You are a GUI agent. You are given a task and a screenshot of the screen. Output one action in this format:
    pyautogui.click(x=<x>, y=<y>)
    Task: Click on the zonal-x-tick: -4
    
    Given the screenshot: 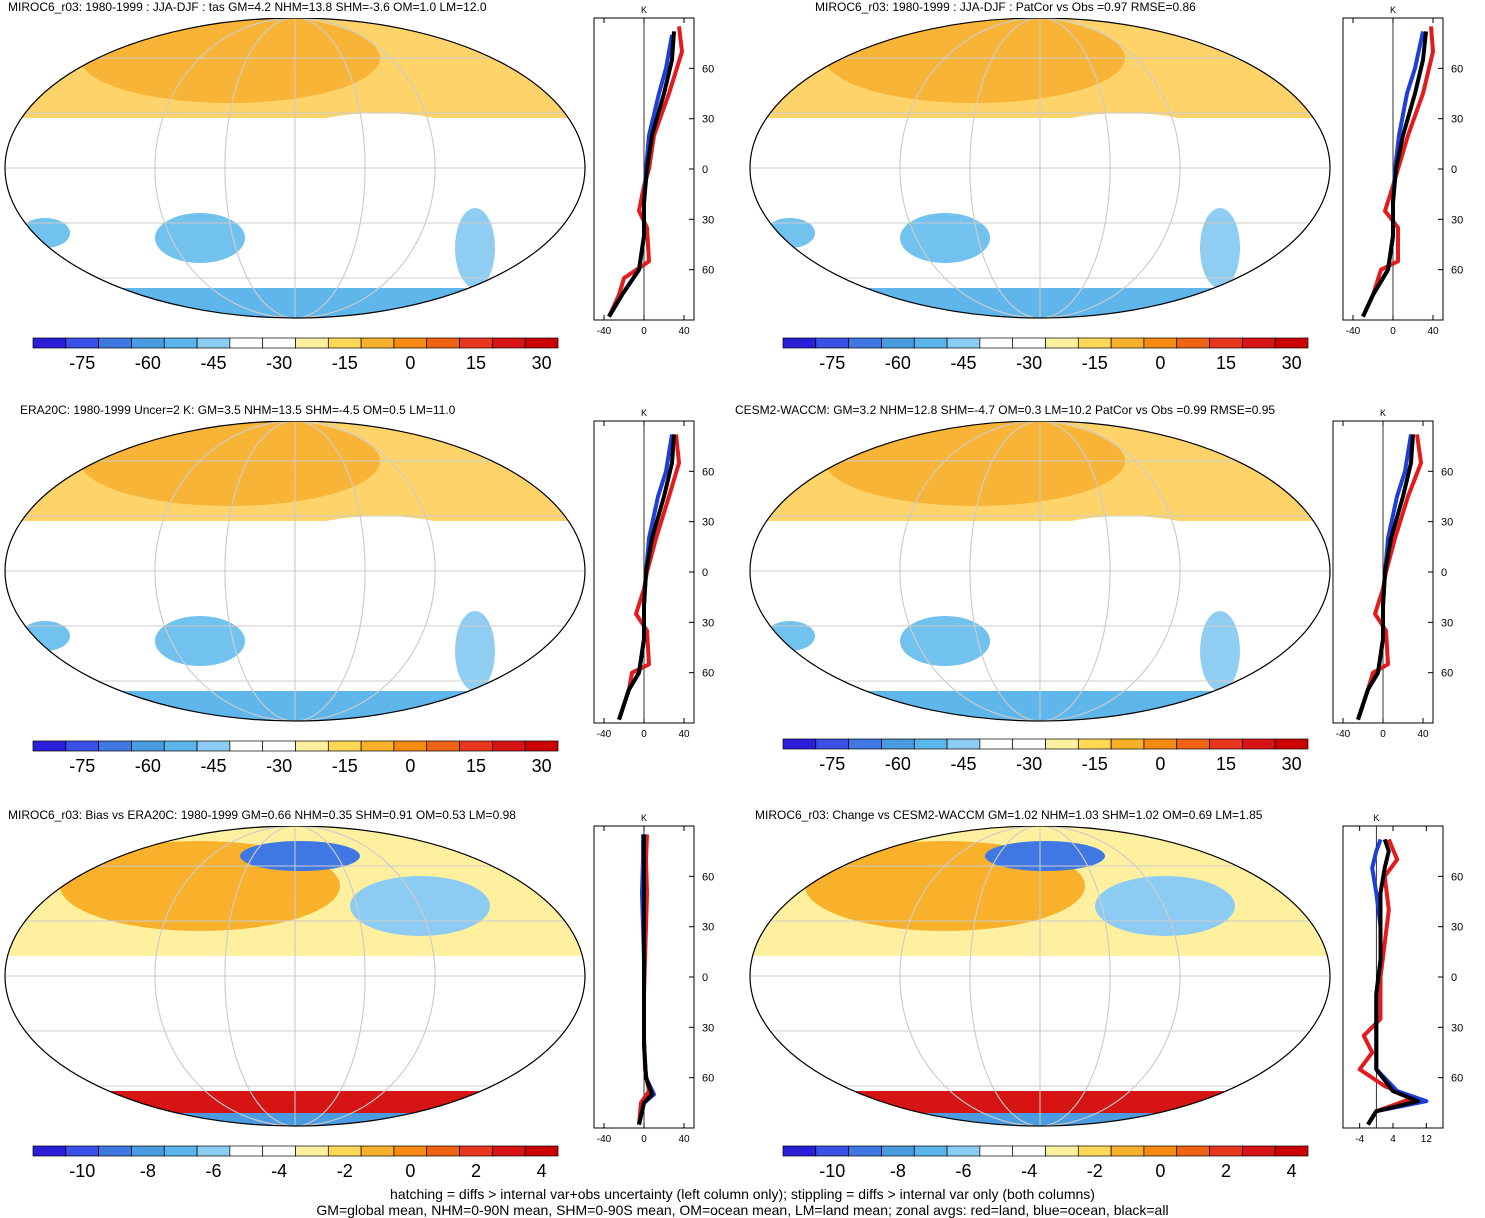 What is the action you would take?
    pyautogui.click(x=1359, y=1139)
    